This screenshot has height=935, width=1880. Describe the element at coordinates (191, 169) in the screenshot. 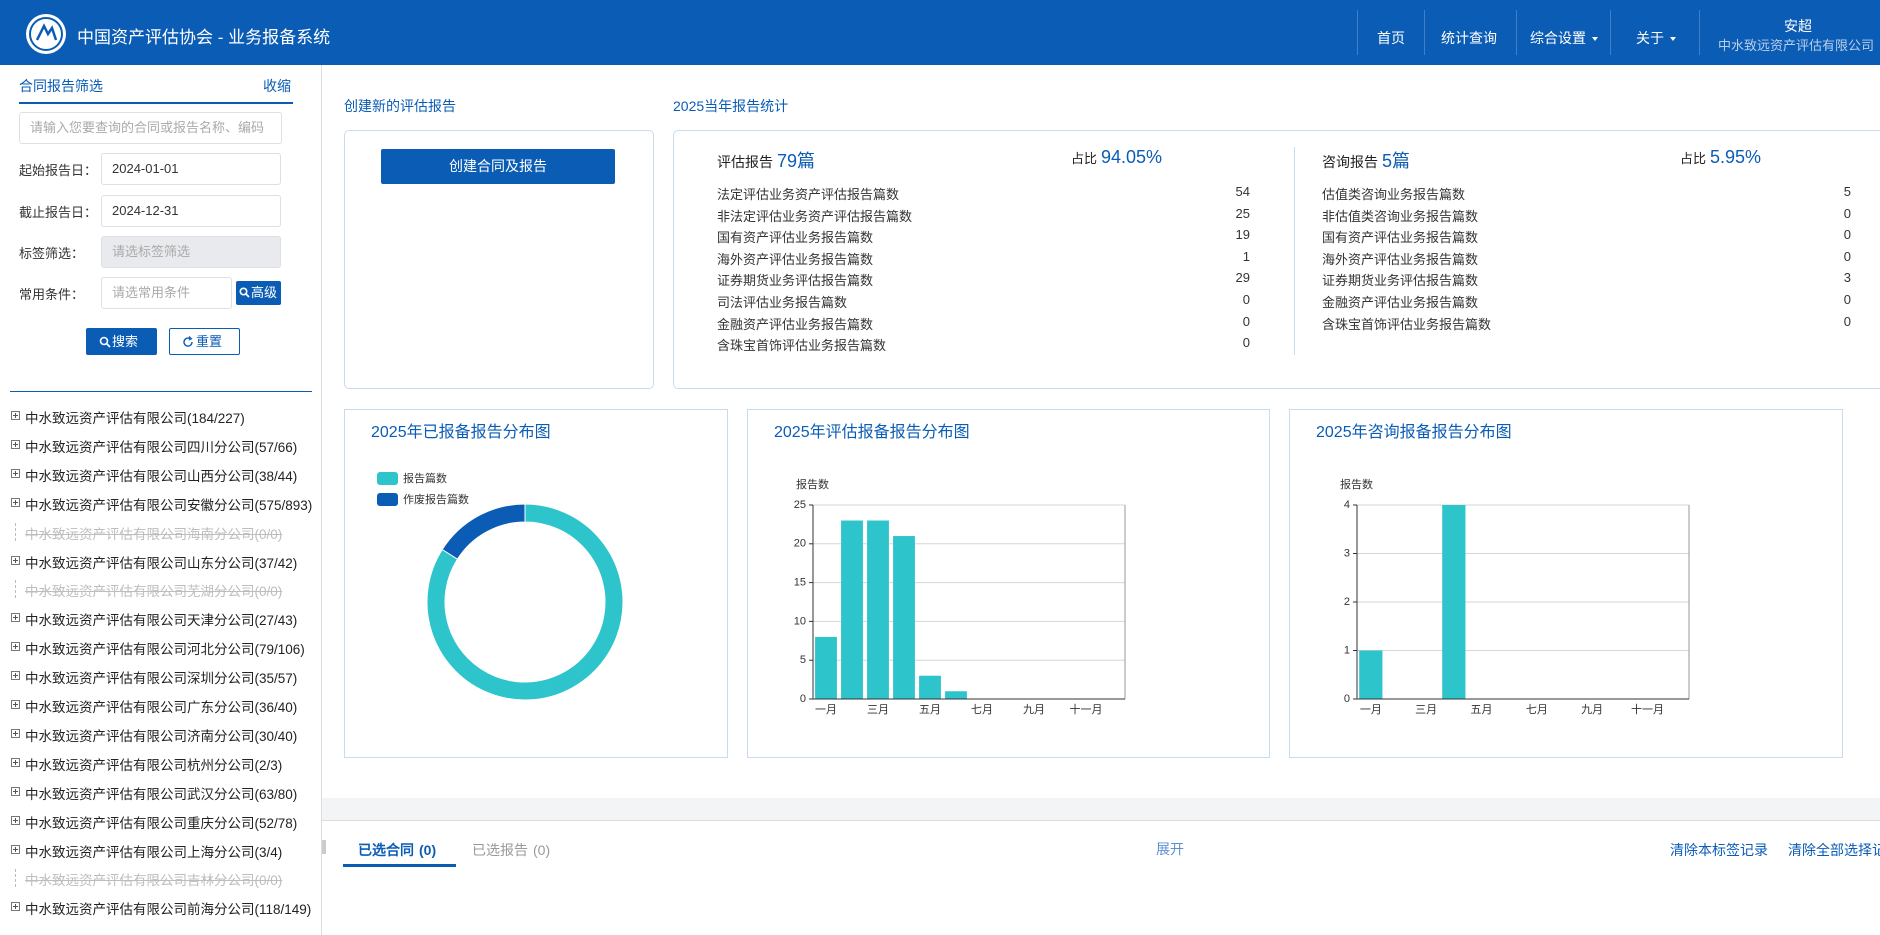

I see `field-input: 2024-01-01` at that location.